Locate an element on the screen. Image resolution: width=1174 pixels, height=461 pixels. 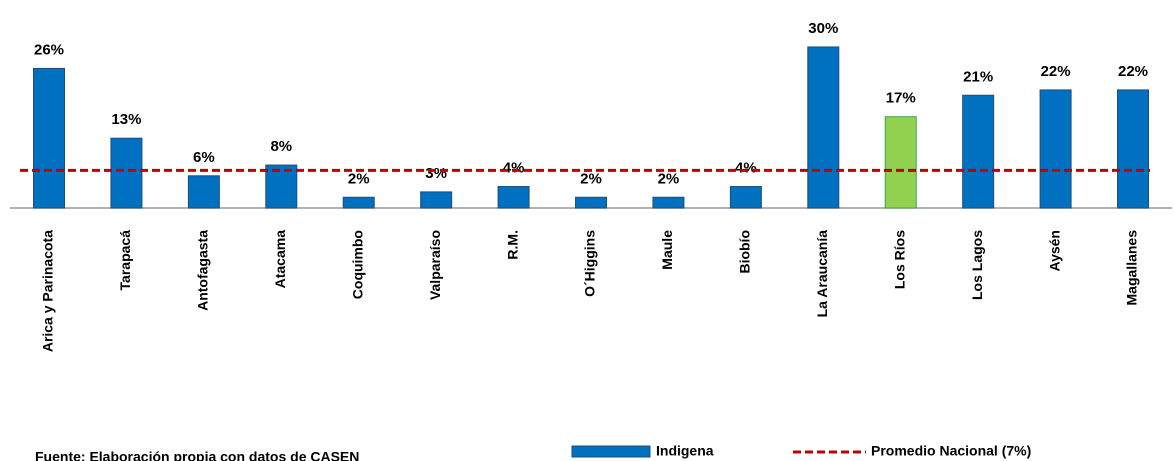
x-tick-label: Maule is located at coordinates (667, 250).